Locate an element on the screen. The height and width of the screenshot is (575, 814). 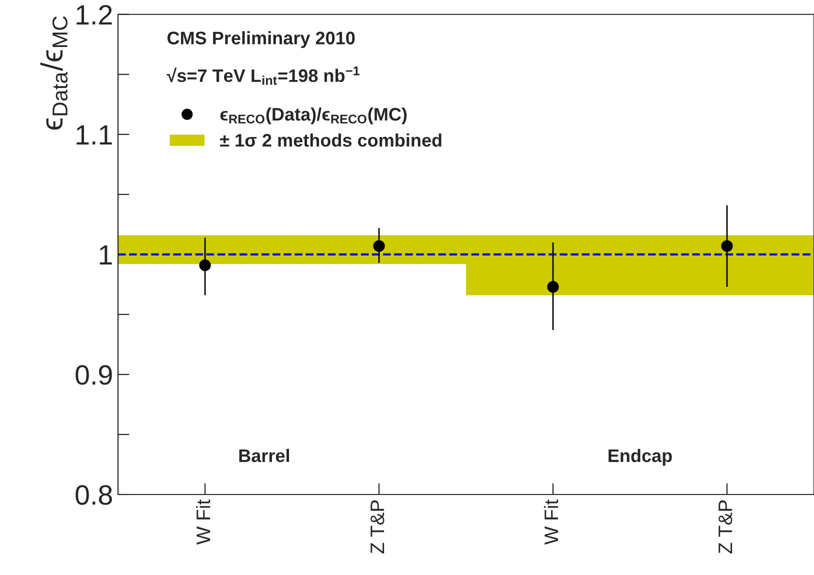
annotation: CMS Preliminary 2010 is located at coordinates (261, 39).